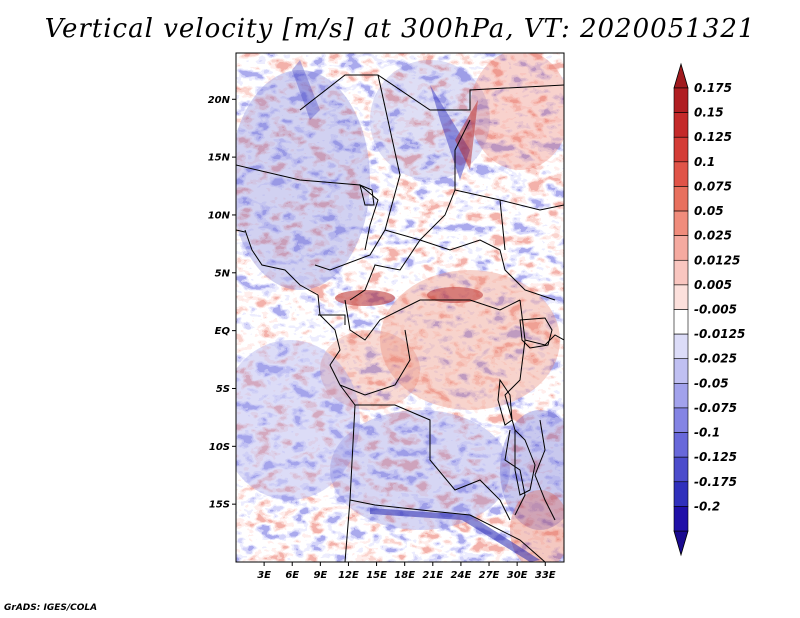 This screenshot has width=800, height=618. What do you see at coordinates (713, 285) in the screenshot?
I see `colorbar-label: 0.005` at bounding box center [713, 285].